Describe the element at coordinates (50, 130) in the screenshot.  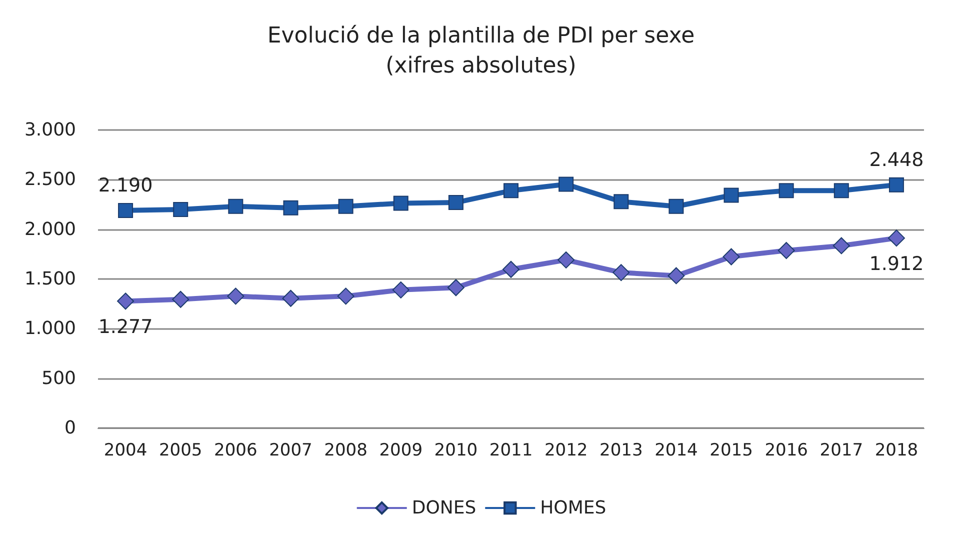
I see `y-tick-label: 3.000` at that location.